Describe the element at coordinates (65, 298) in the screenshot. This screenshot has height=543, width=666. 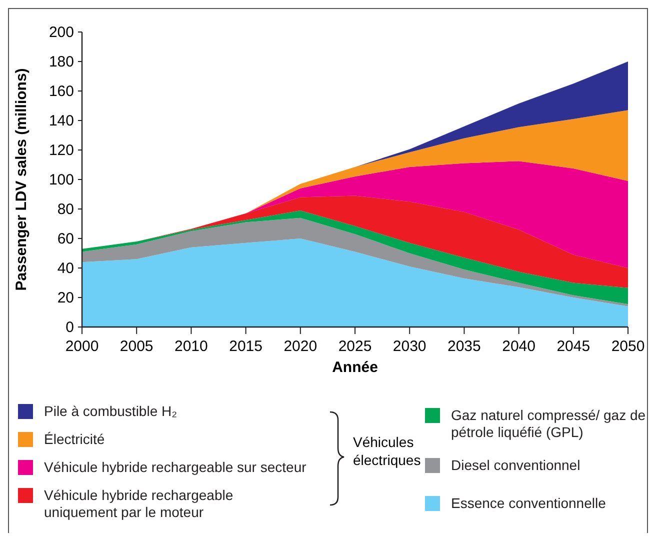
I see `y-tick-label: 20` at that location.